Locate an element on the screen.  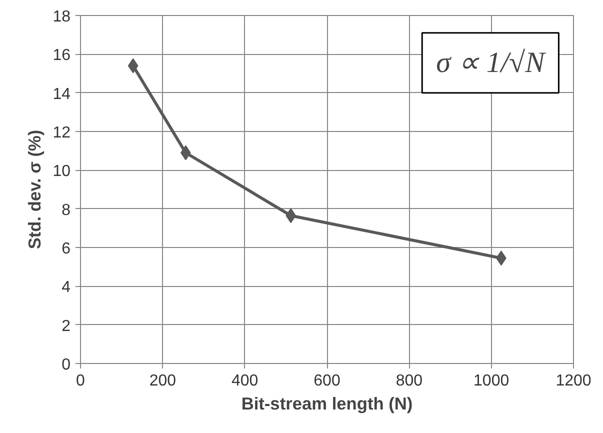
y-tick-label: 10 is located at coordinates (61, 171).